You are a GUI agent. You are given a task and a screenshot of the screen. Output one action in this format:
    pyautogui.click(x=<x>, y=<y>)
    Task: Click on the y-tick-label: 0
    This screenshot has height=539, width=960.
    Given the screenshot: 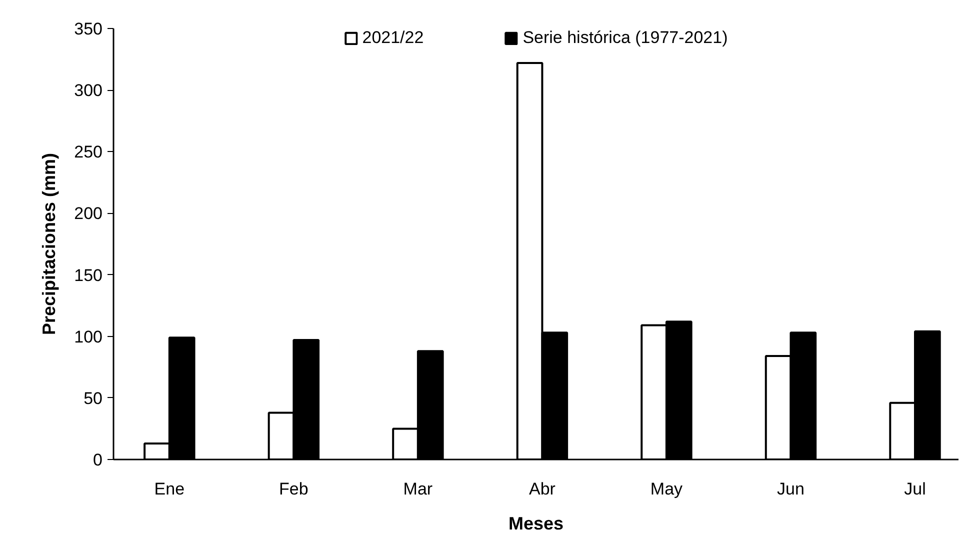 What is the action you would take?
    pyautogui.click(x=98, y=460)
    